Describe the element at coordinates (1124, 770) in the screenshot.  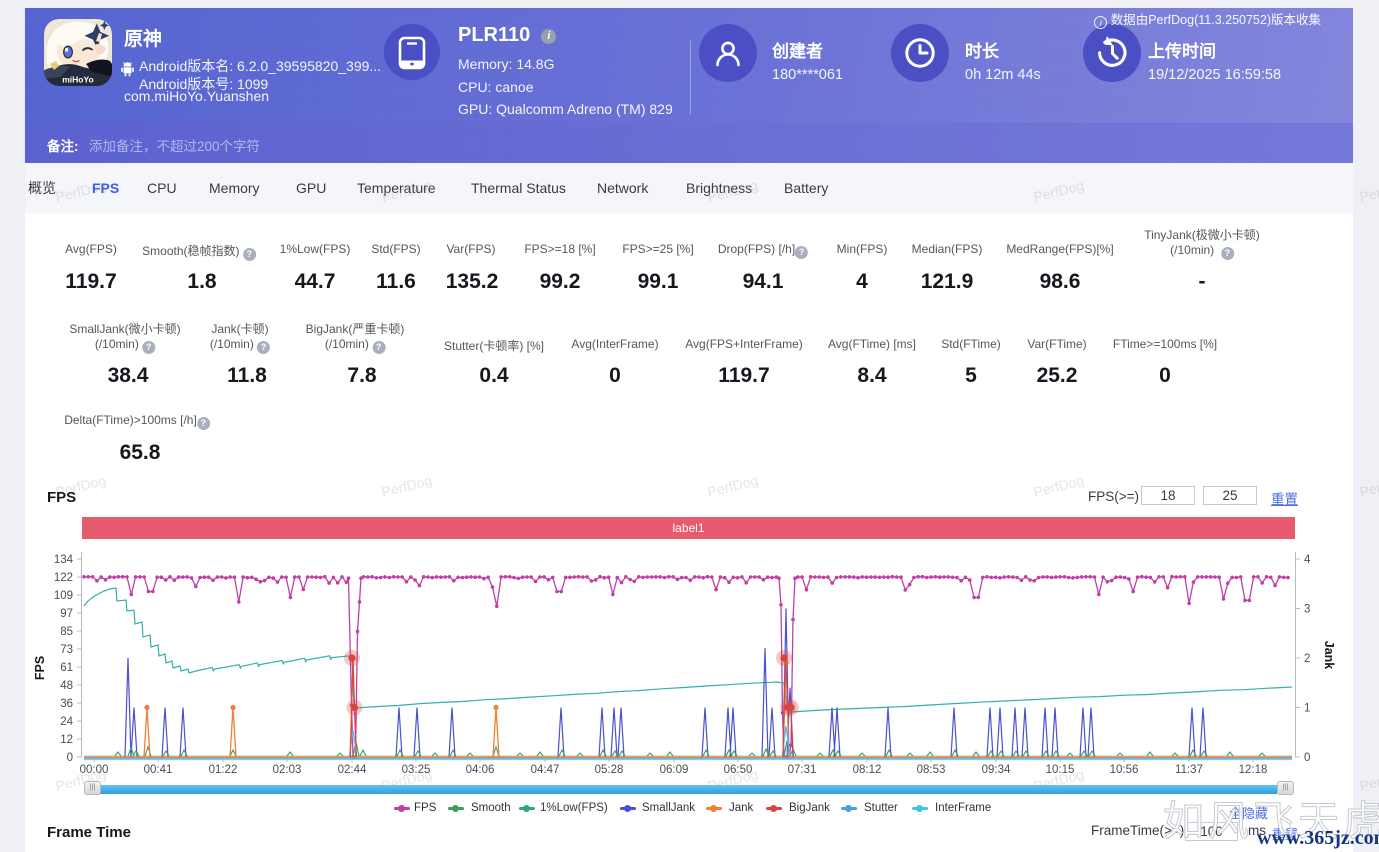
I see `svg-text: 10:56` at that location.